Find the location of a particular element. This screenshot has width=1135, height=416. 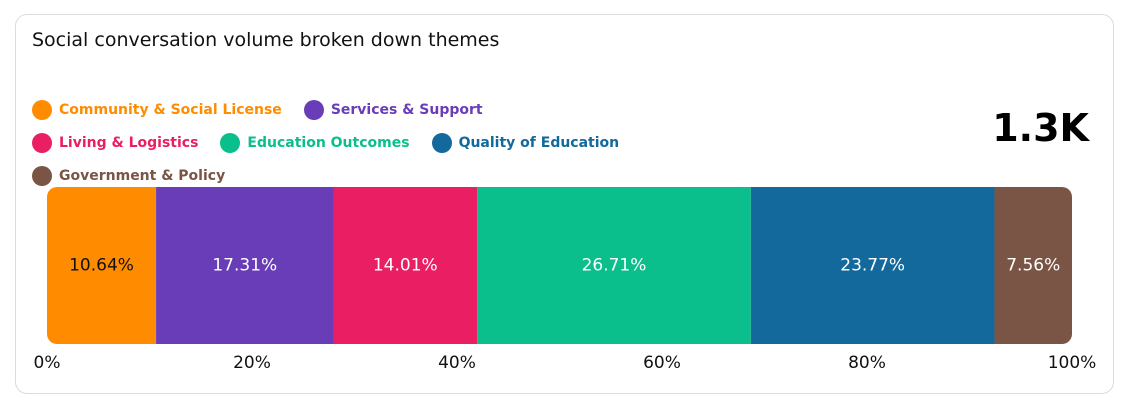

data-label: 10.64% is located at coordinates (101, 266).